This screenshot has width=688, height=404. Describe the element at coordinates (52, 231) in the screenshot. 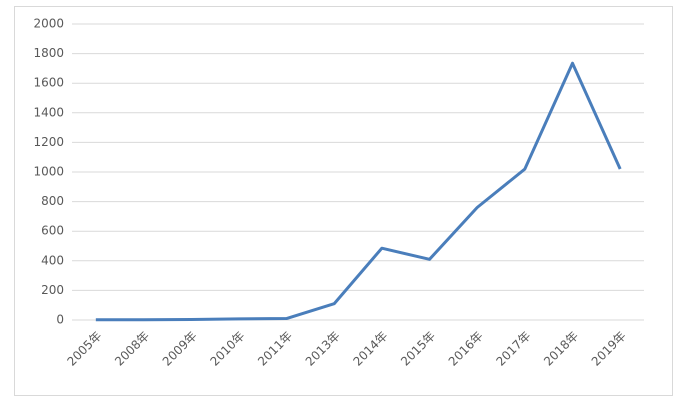

I see `y-tick-label: 600` at that location.